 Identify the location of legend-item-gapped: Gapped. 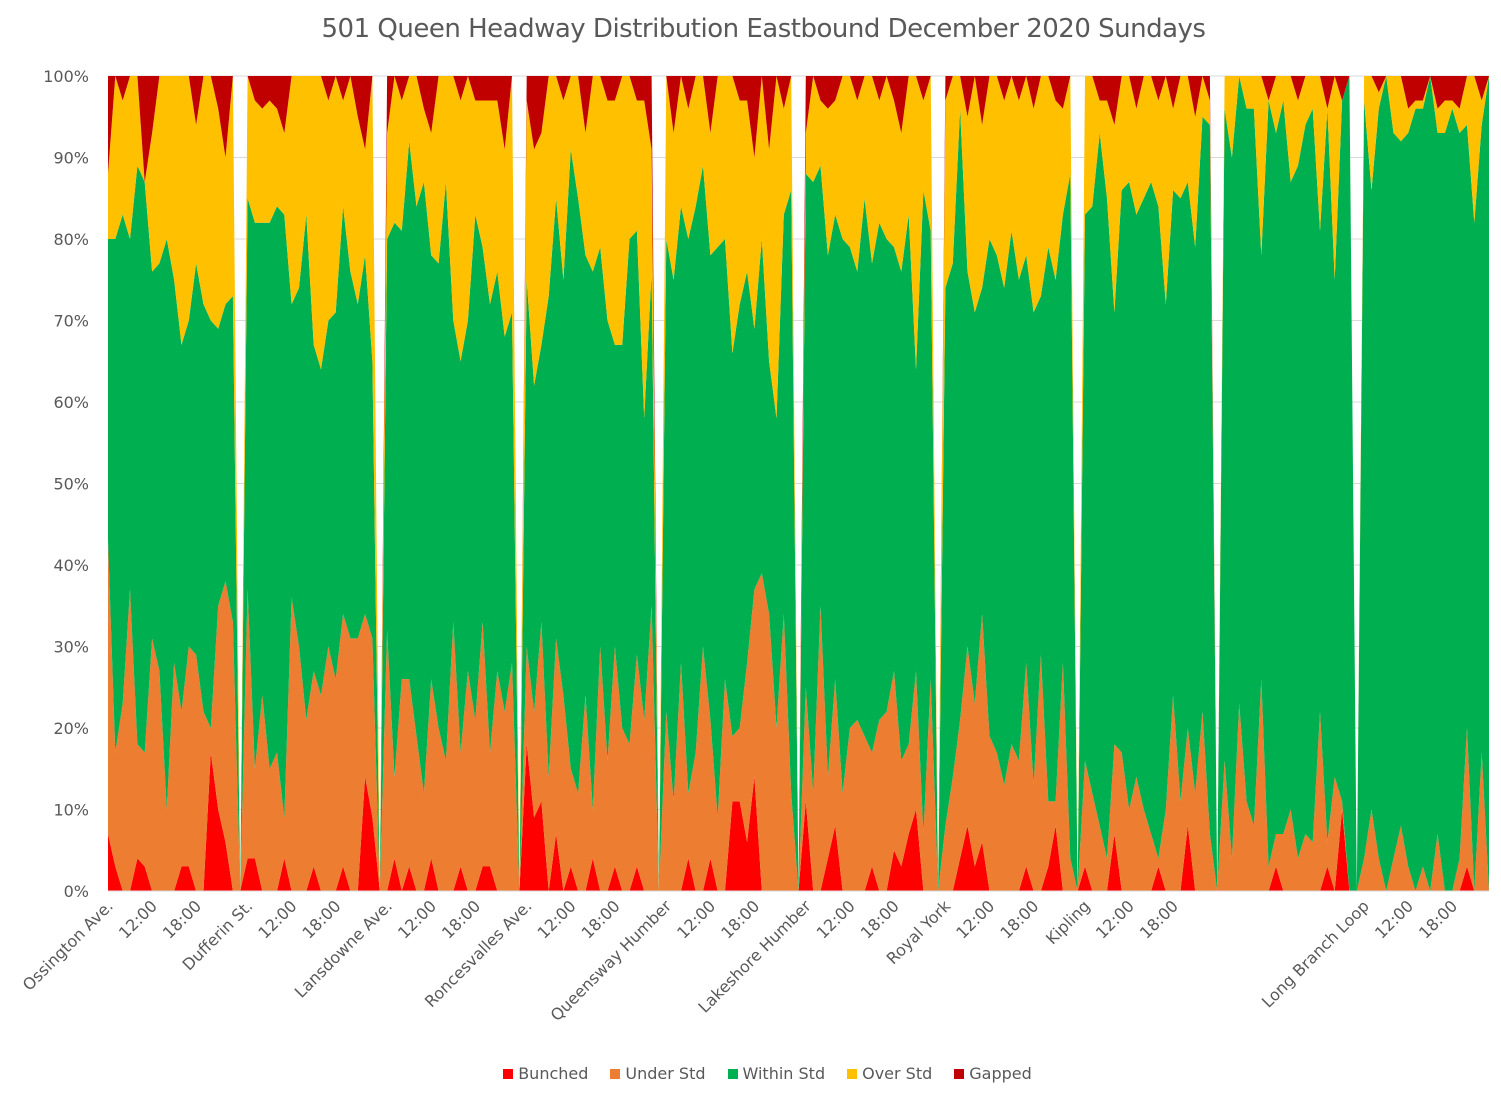
(993, 1073).